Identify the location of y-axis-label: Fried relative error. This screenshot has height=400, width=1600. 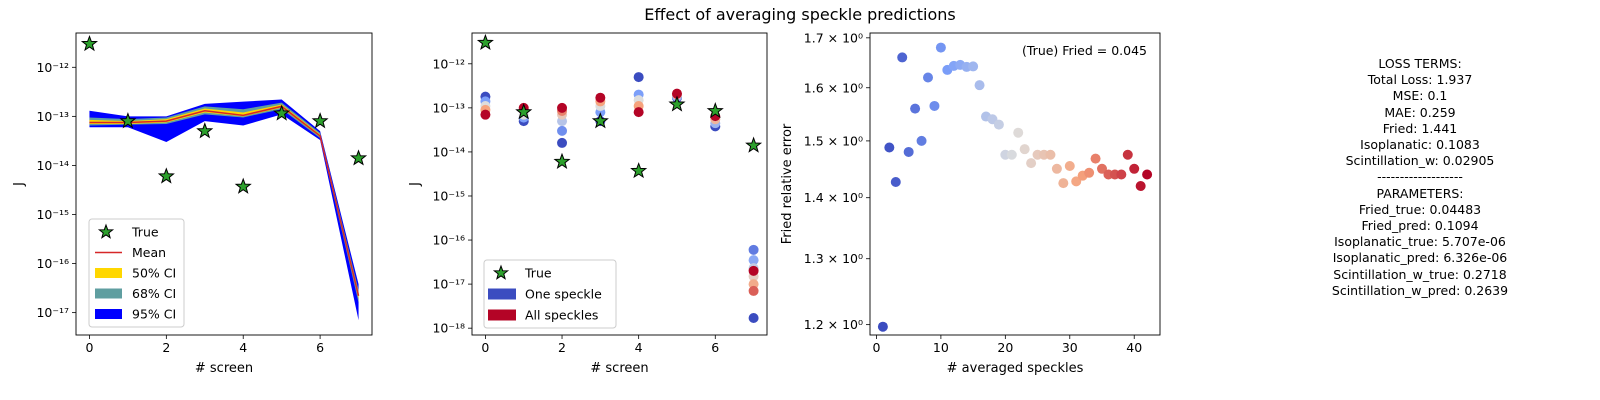
(787, 183).